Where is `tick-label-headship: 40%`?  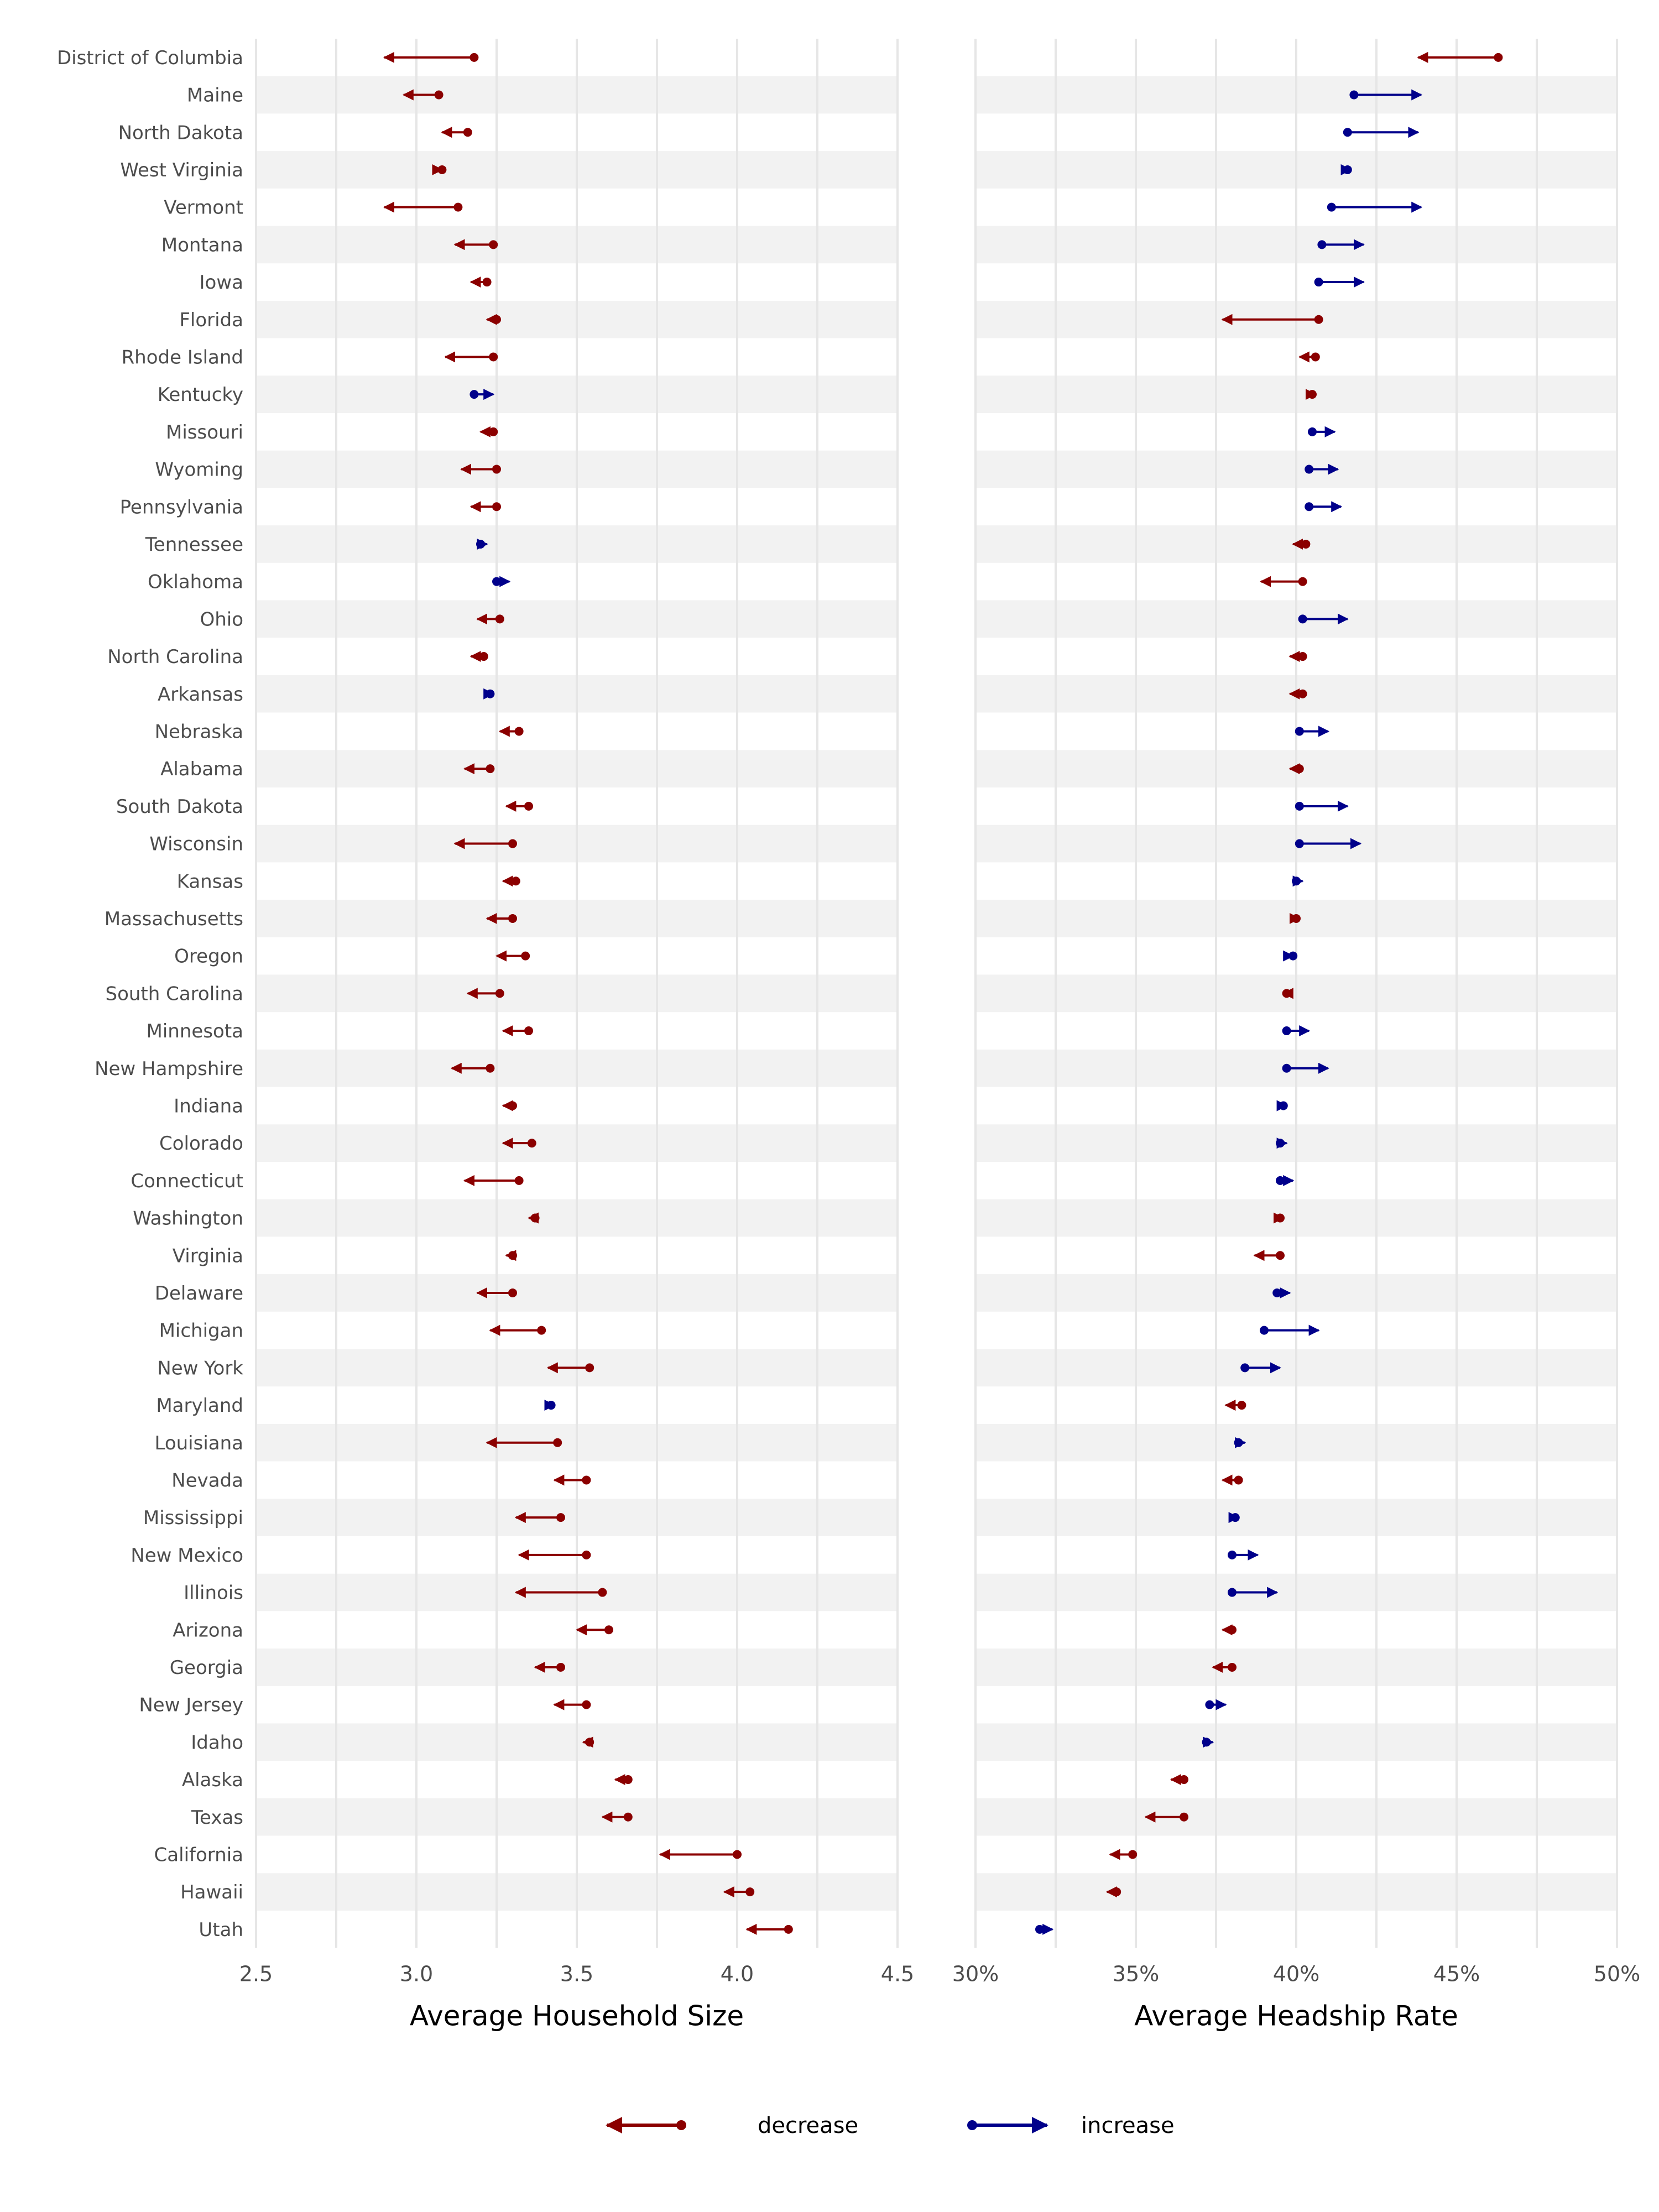
tick-label-headship: 40% is located at coordinates (1296, 1974).